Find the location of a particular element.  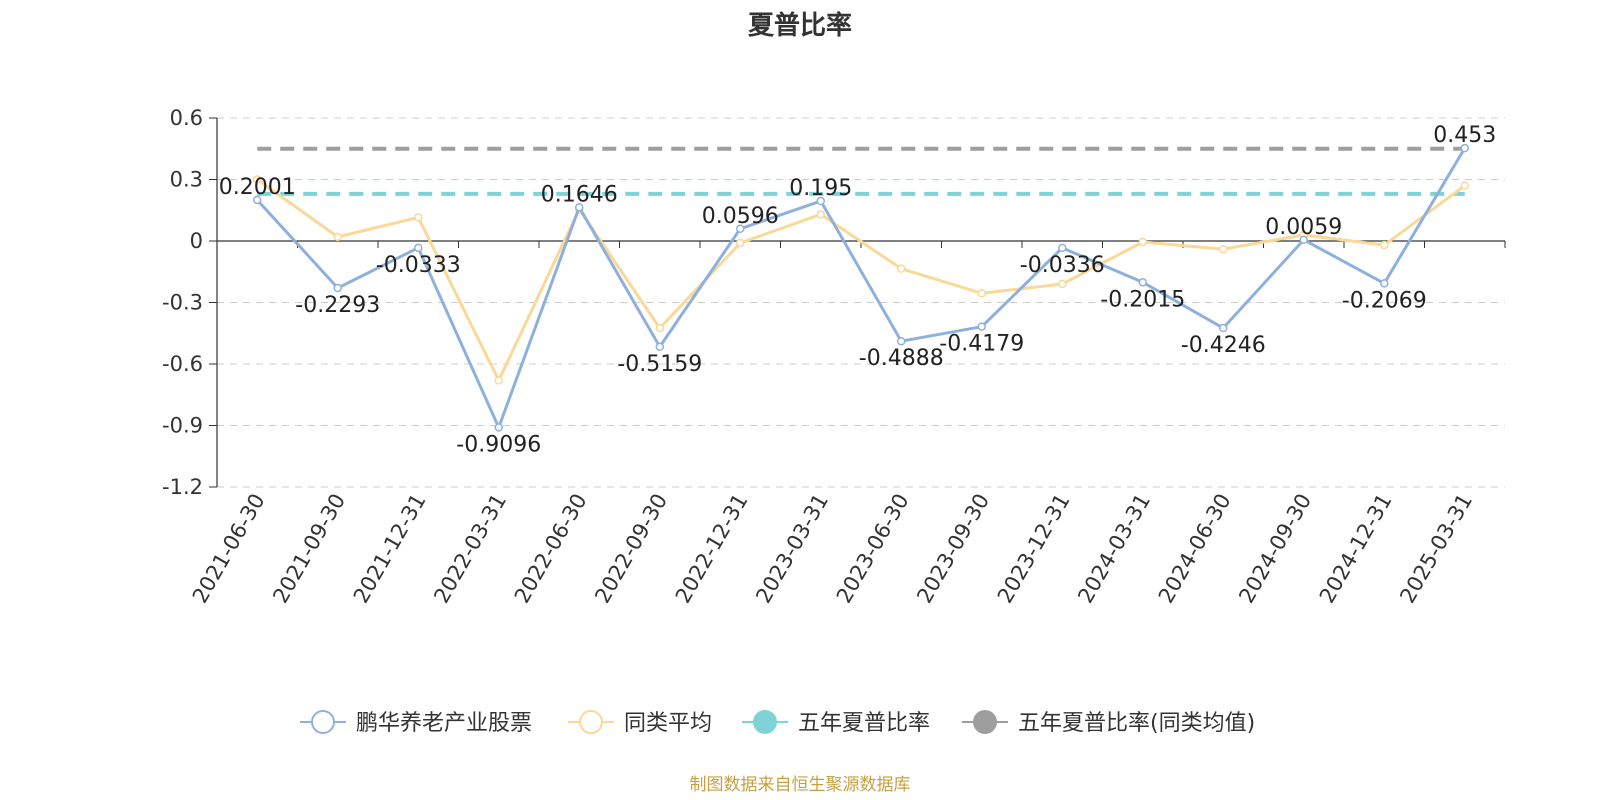

data-label: -0.2293 is located at coordinates (337, 305).